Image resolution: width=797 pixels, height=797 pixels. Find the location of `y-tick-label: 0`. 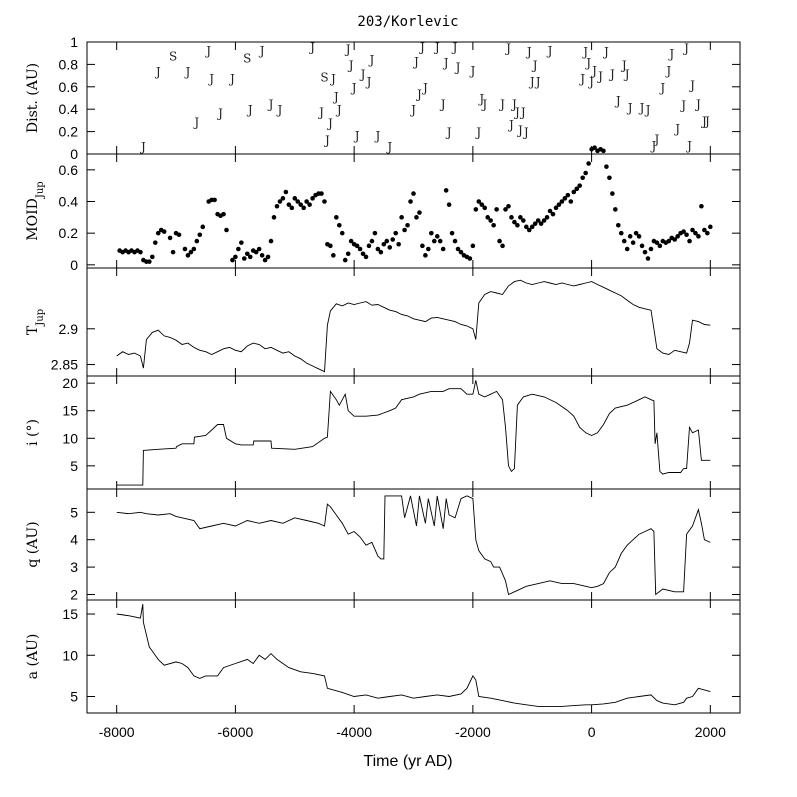

y-tick-label: 0 is located at coordinates (74, 154).